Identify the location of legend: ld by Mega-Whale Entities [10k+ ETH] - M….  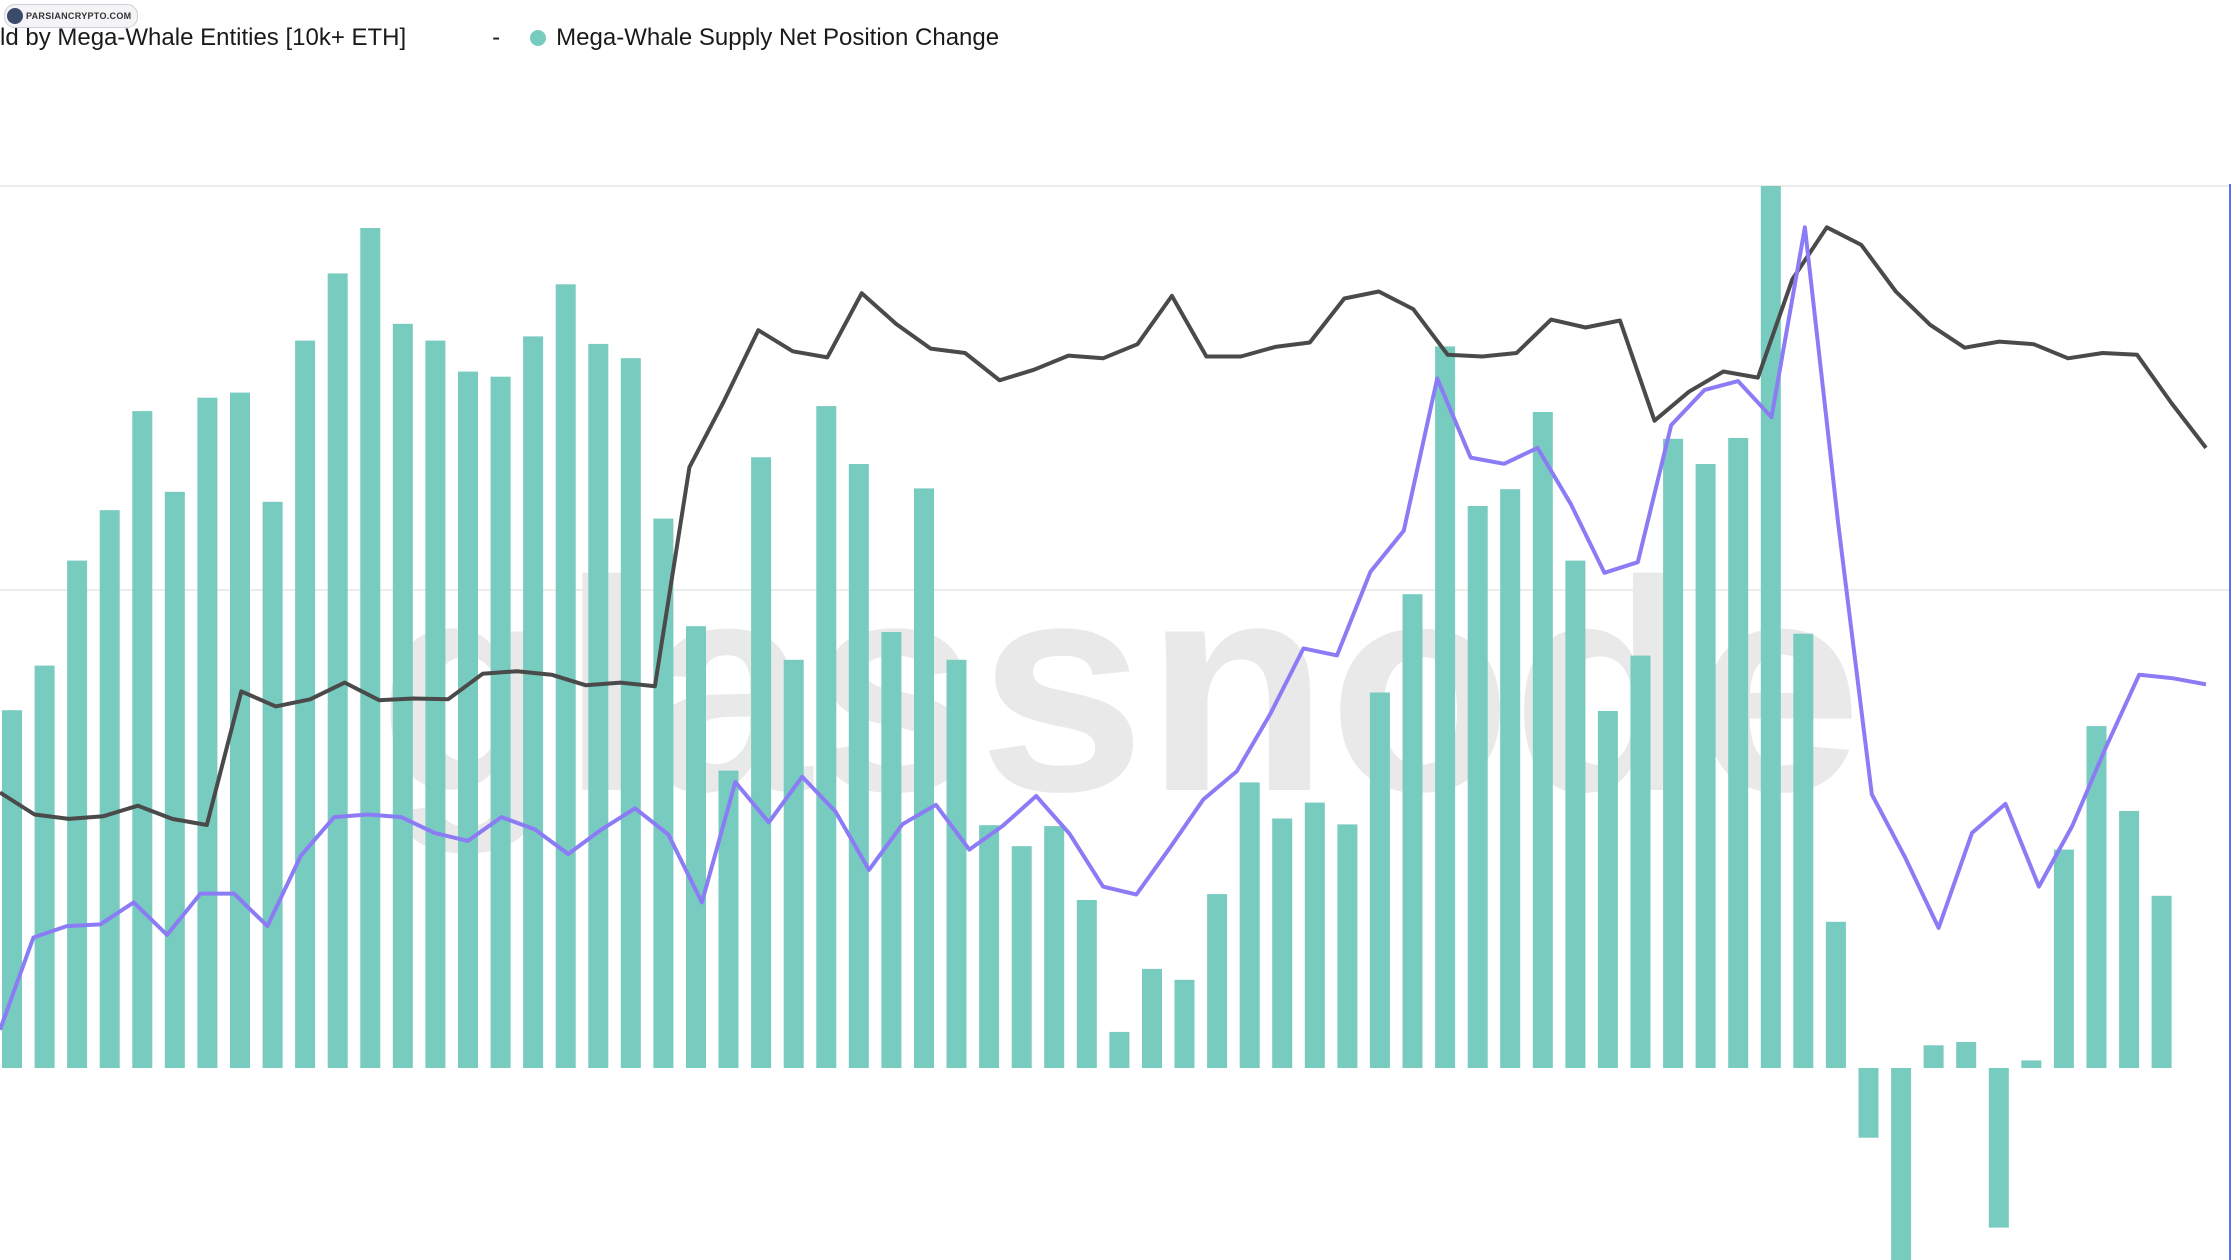
(499, 38).